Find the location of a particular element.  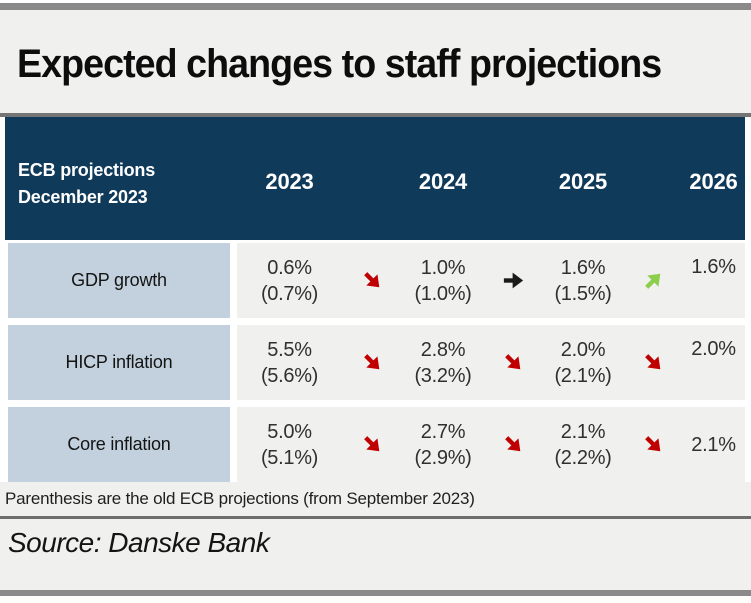

old-value: (2.9%) is located at coordinates (443, 457).